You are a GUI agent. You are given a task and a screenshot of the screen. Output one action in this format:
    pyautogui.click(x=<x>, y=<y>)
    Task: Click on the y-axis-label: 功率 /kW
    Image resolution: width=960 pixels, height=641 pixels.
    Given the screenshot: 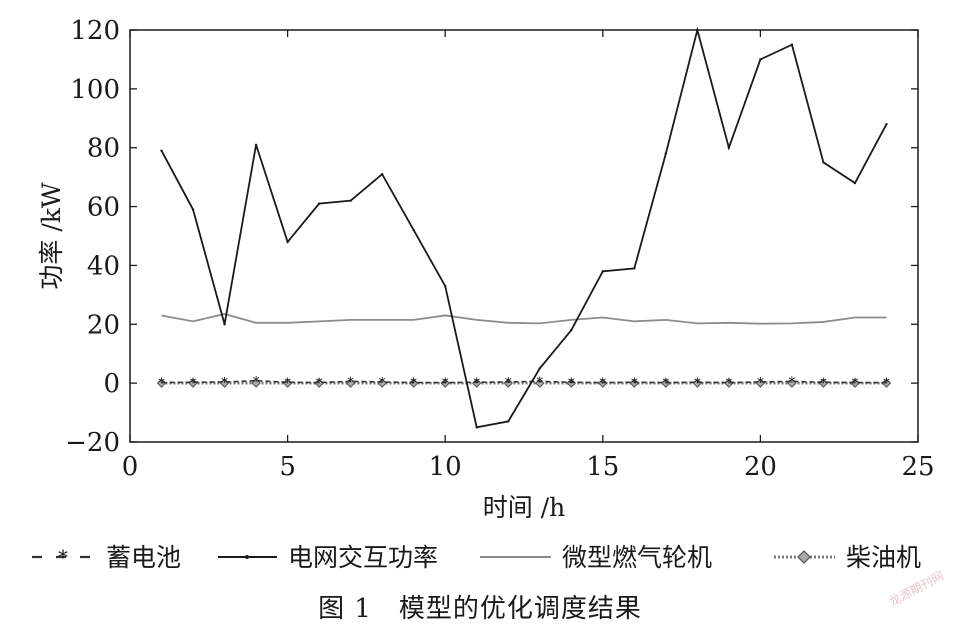 What is the action you would take?
    pyautogui.click(x=51, y=236)
    